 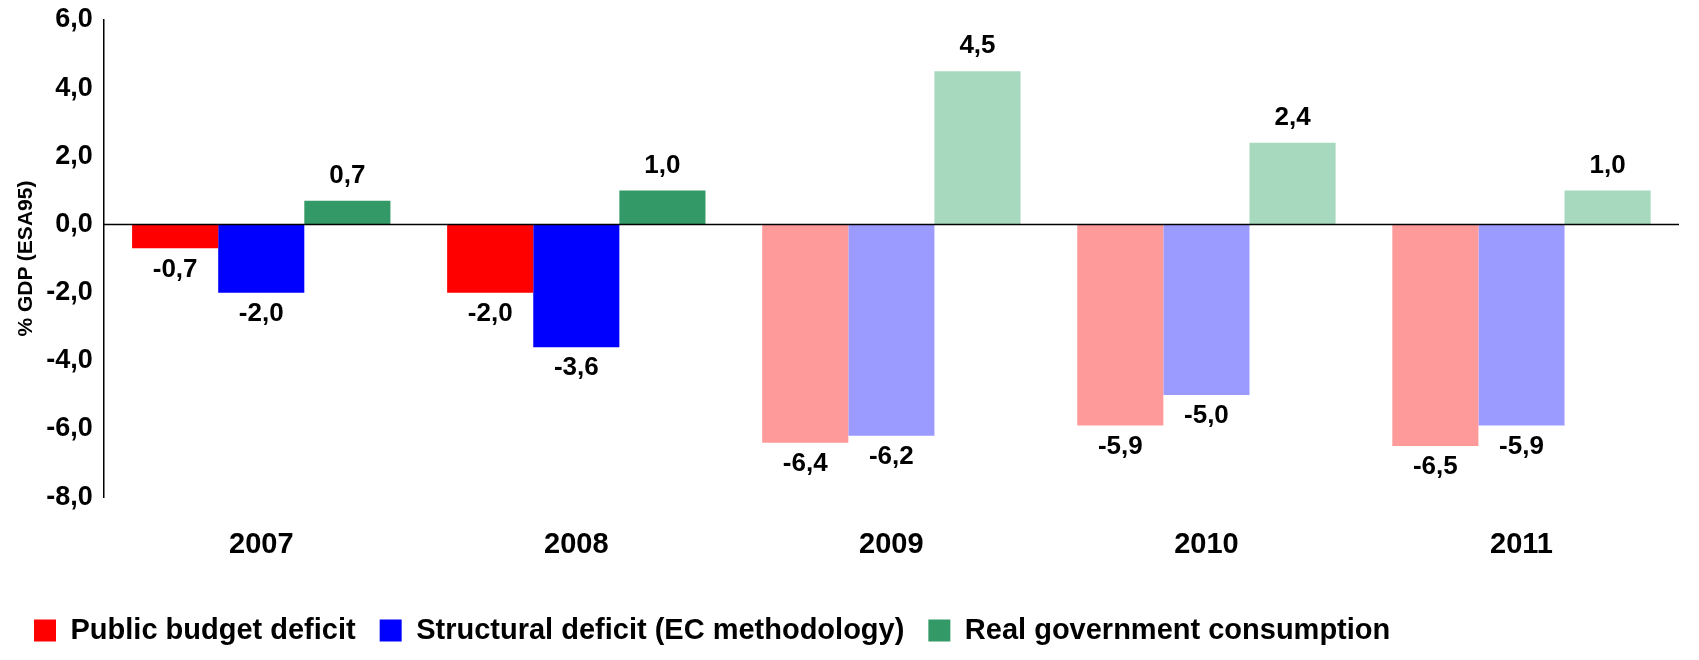 What do you see at coordinates (213, 628) in the screenshot?
I see `legend-label: Public budget deficit` at bounding box center [213, 628].